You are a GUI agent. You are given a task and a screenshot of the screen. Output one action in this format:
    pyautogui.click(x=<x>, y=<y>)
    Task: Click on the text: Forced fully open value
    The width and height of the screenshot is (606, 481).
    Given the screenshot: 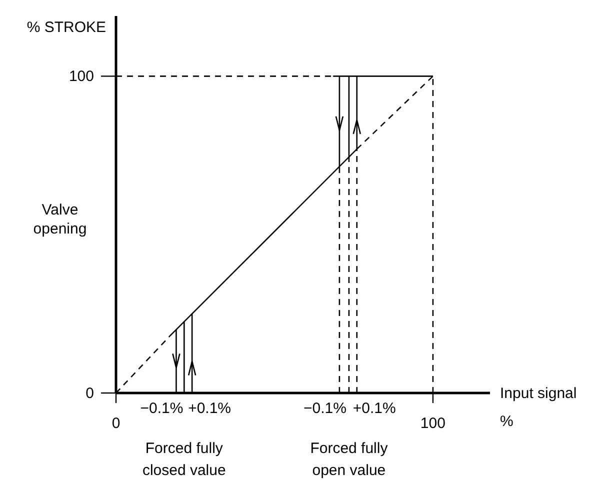 What is the action you would take?
    pyautogui.click(x=349, y=459)
    